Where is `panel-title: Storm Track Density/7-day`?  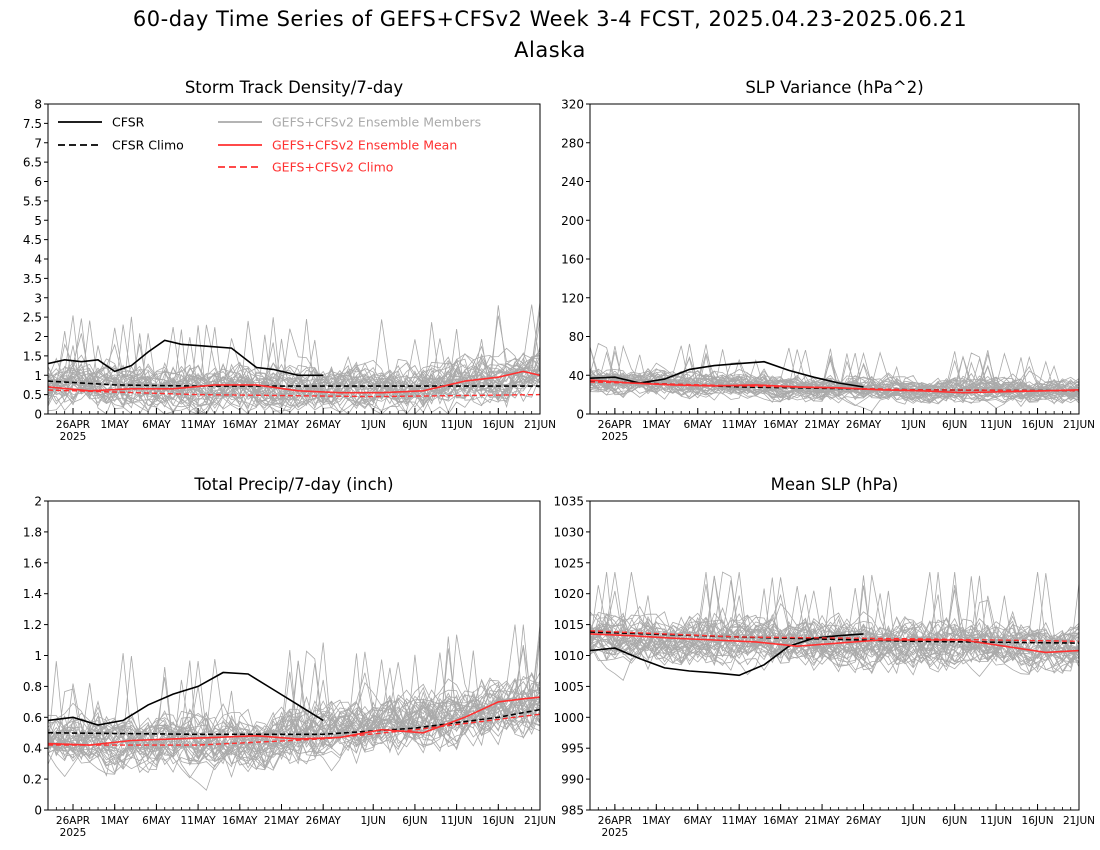 panel-title: Storm Track Density/7-day is located at coordinates (294, 87).